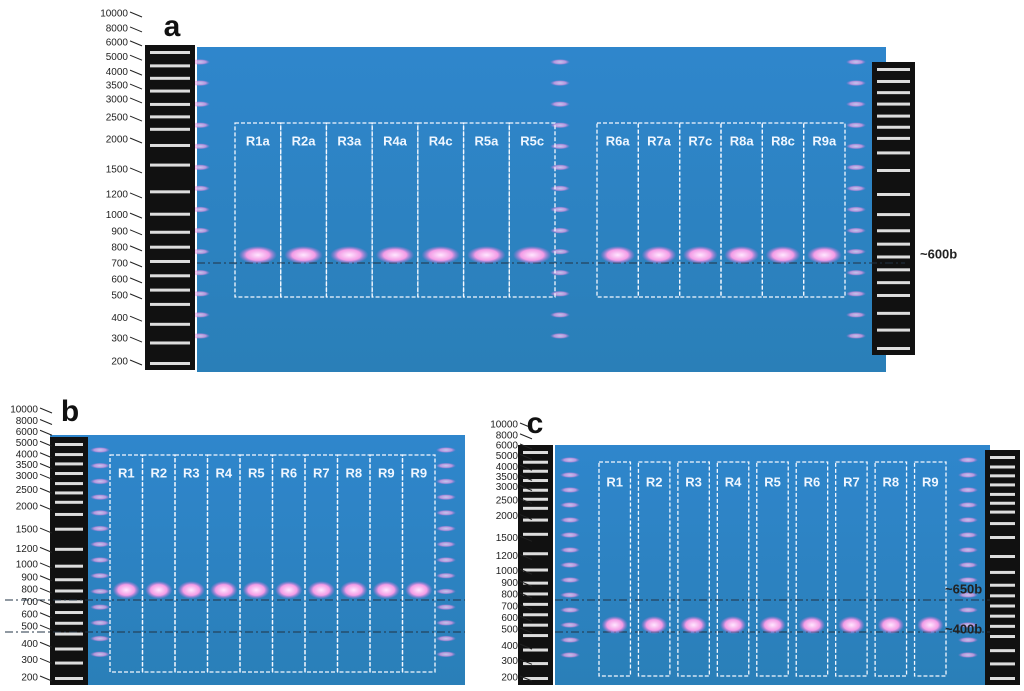  What do you see at coordinates (29, 678) in the screenshot?
I see `ladder-label: 200` at bounding box center [29, 678].